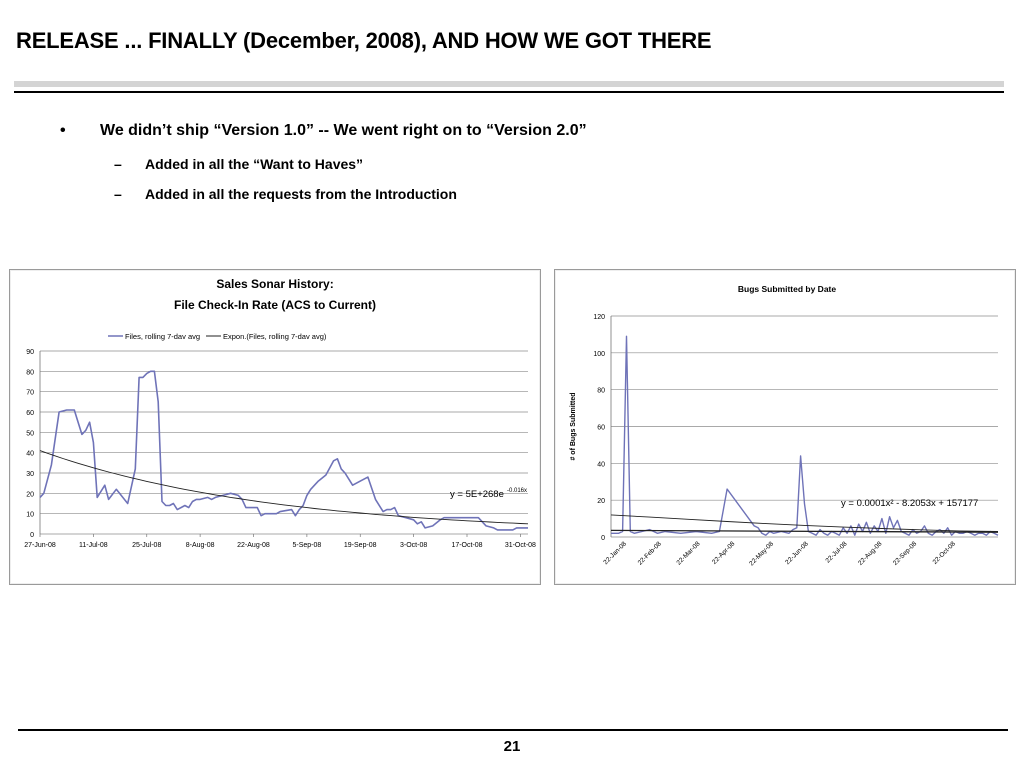 This screenshot has height=768, width=1024. What do you see at coordinates (787, 289) in the screenshot?
I see `chart-title: Bugs Submitted by Date` at bounding box center [787, 289].